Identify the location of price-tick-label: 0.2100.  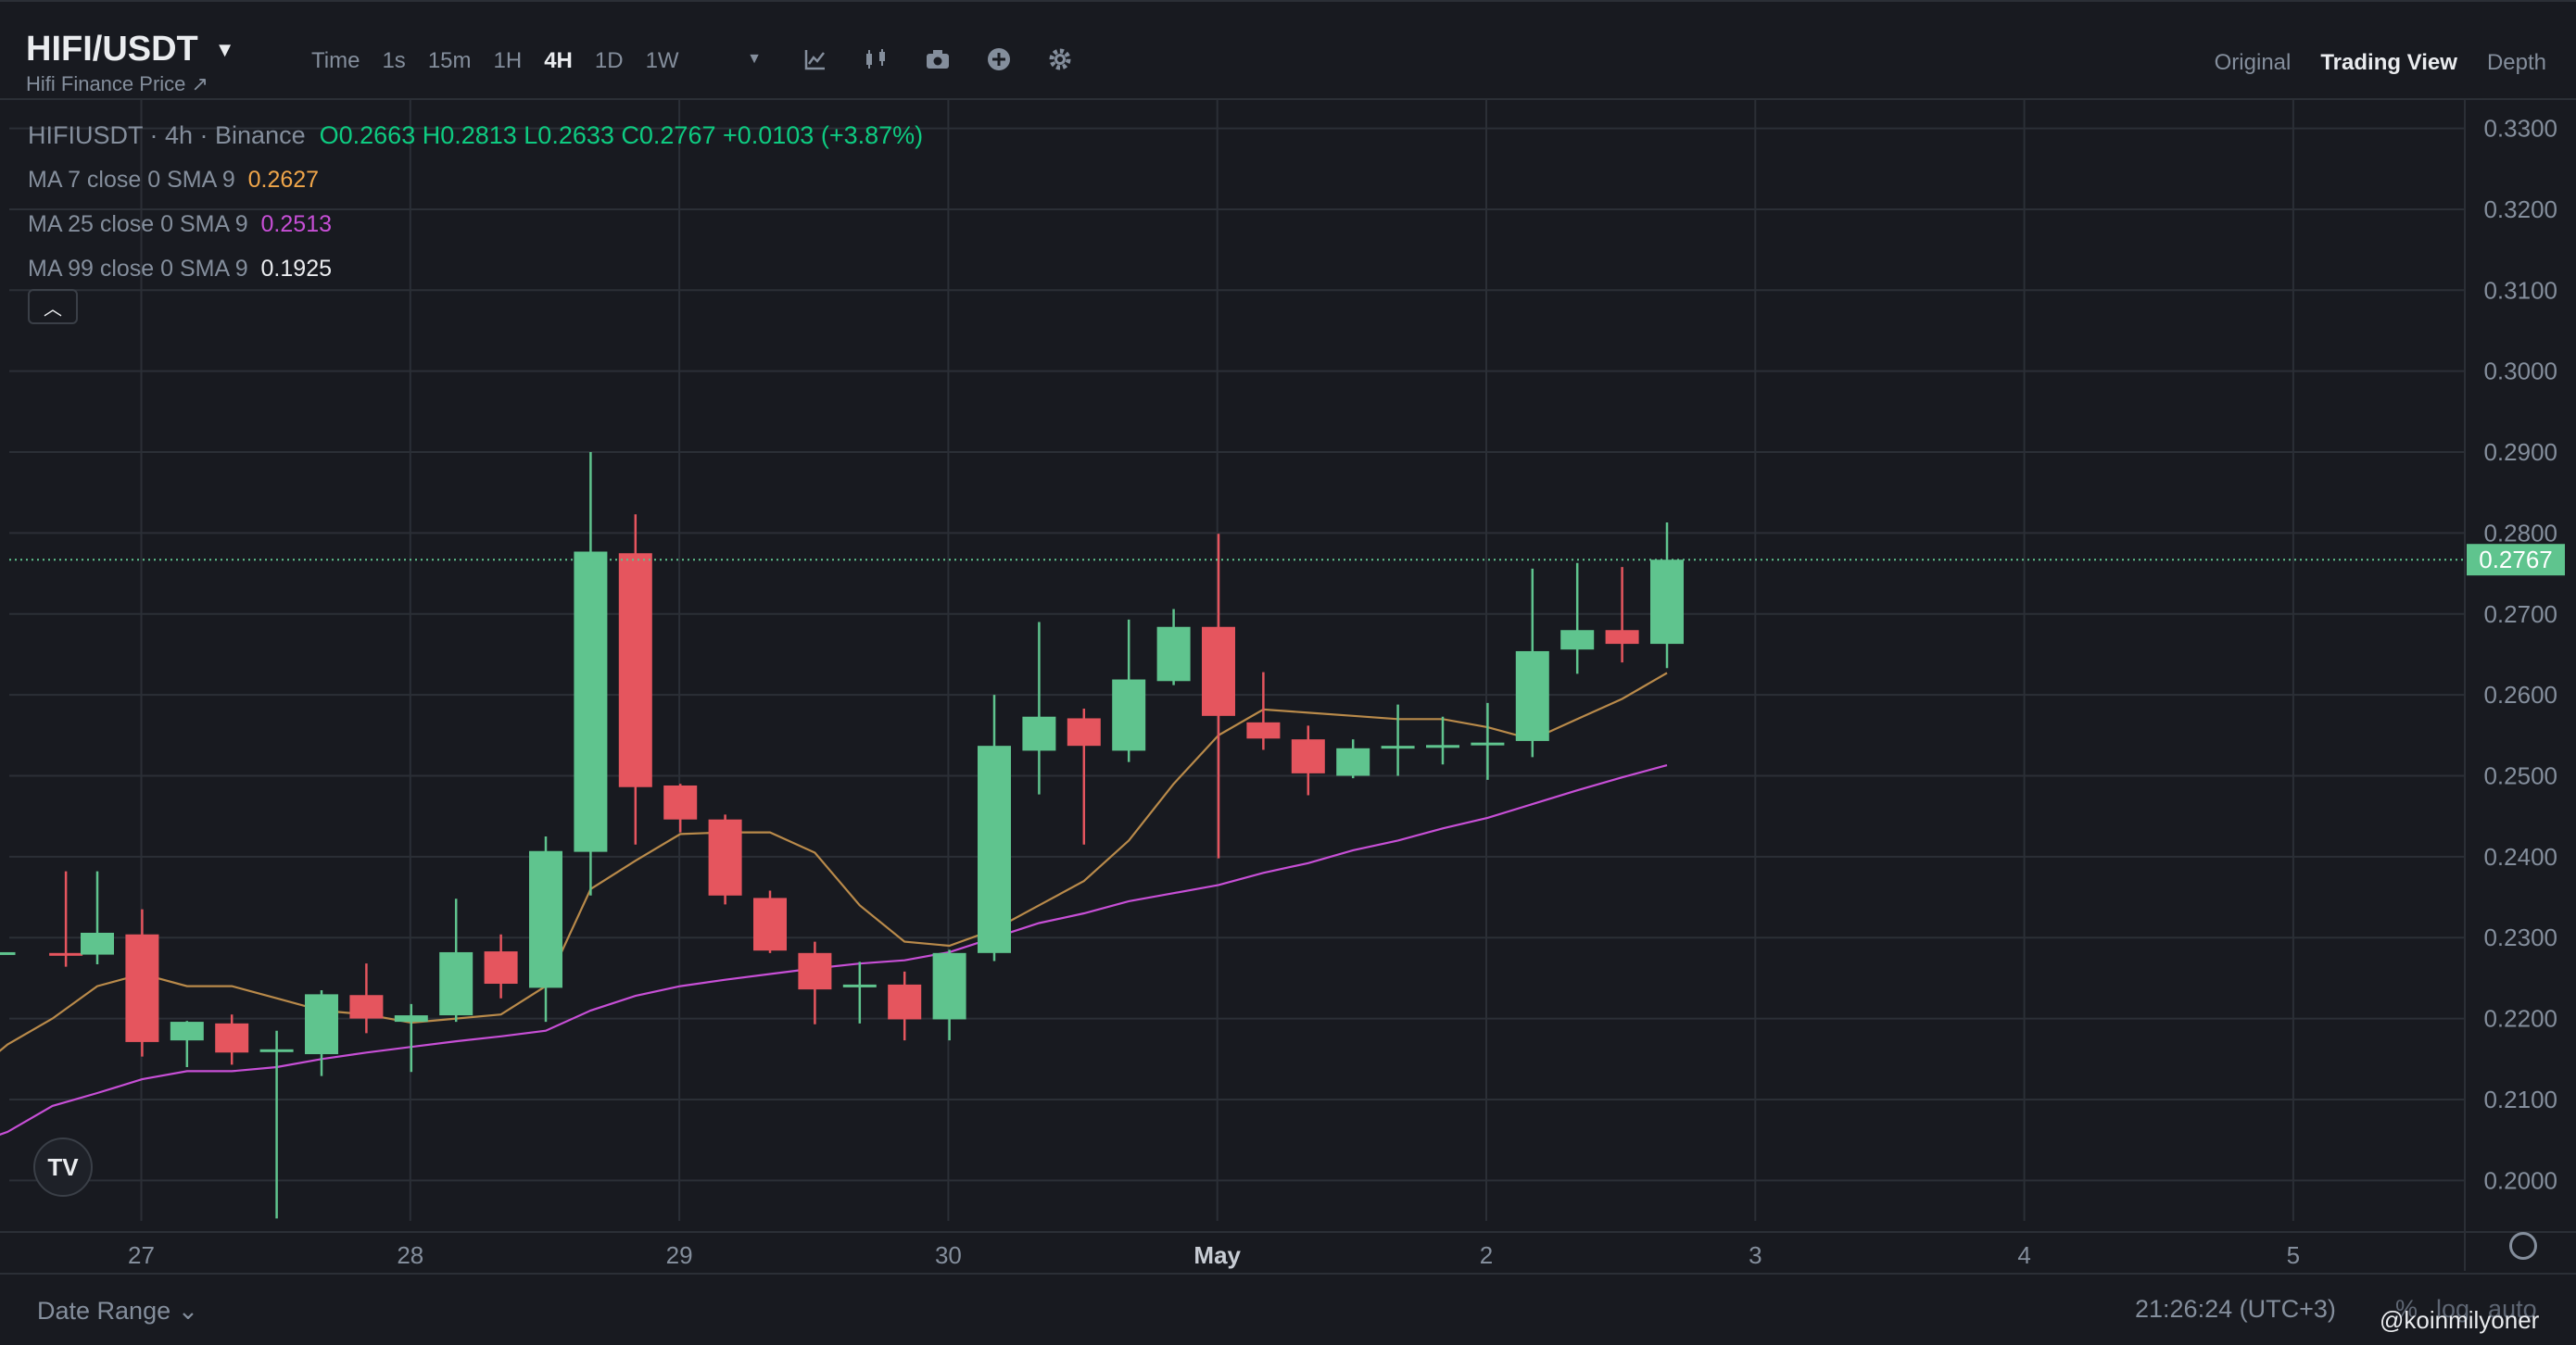
(2520, 1099).